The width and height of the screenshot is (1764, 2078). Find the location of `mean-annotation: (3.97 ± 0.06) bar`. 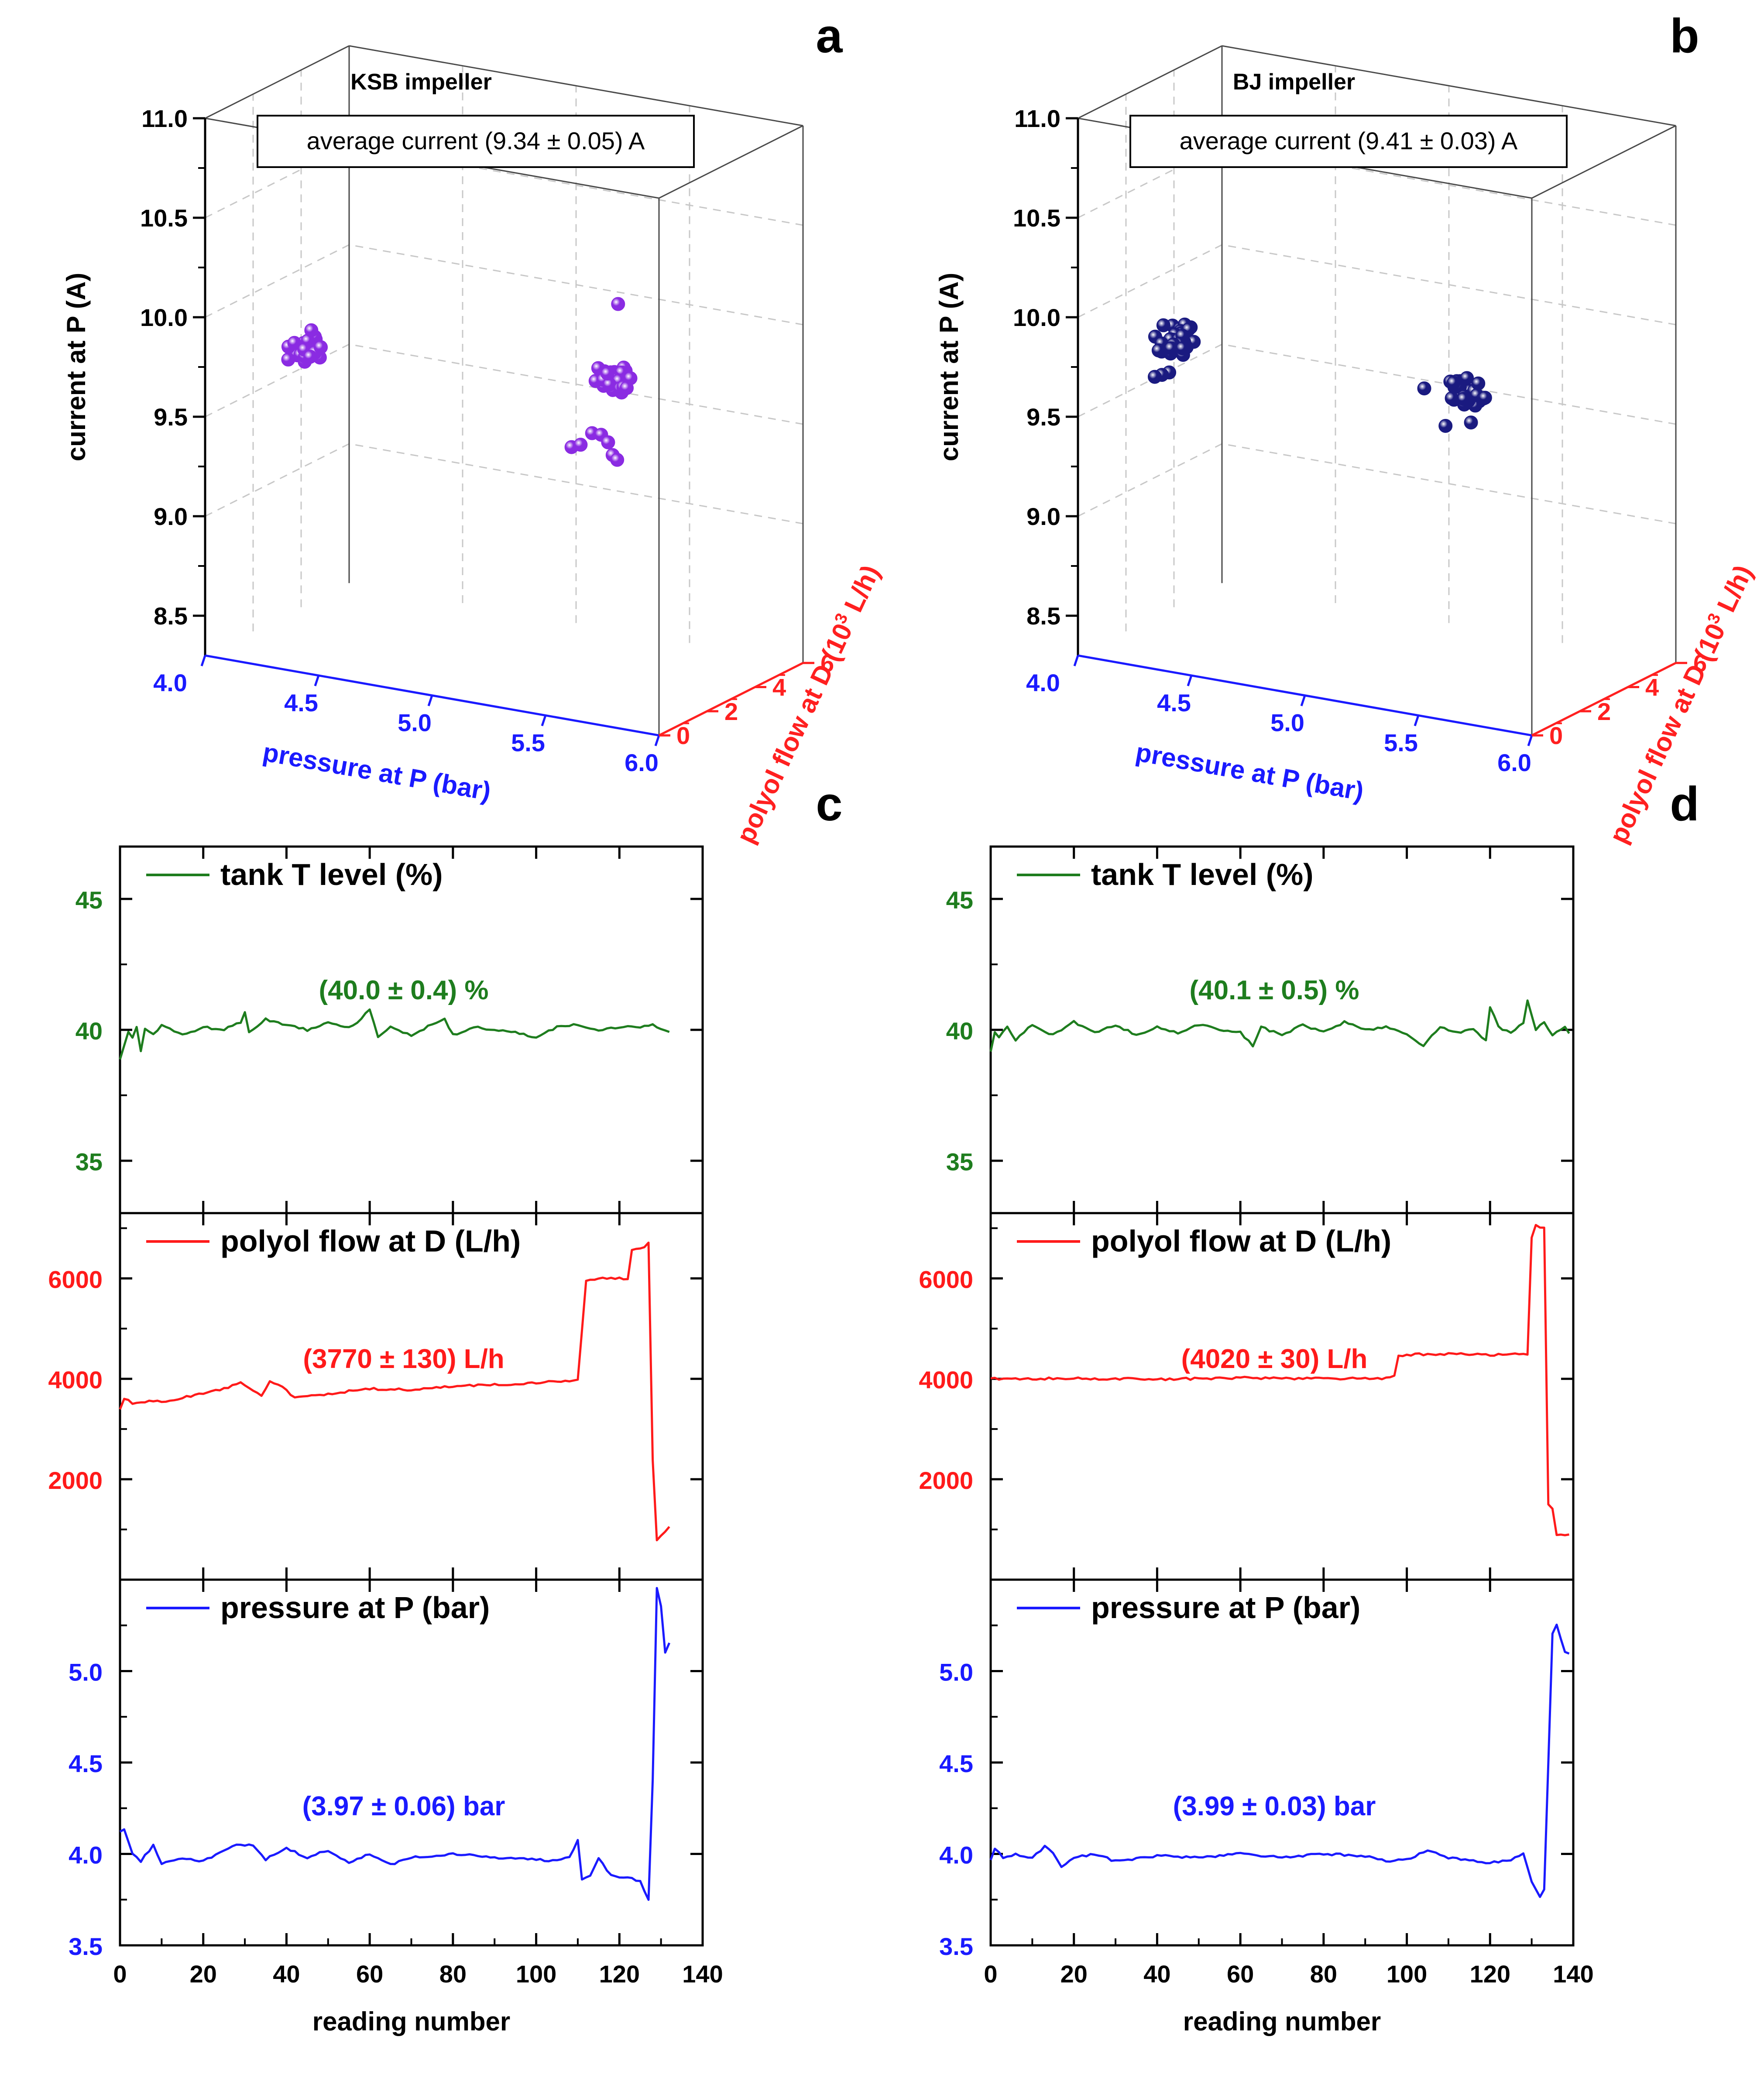

mean-annotation: (3.97 ± 0.06) bar is located at coordinates (403, 1806).